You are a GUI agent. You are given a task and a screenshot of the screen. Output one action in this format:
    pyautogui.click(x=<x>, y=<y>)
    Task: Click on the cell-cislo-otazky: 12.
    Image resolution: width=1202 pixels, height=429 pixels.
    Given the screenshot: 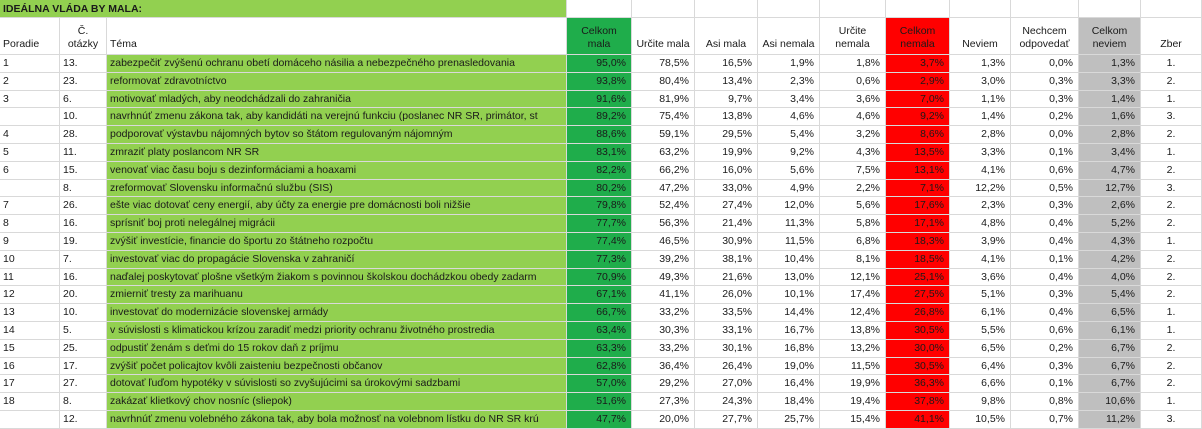 What is the action you would take?
    pyautogui.click(x=83, y=420)
    